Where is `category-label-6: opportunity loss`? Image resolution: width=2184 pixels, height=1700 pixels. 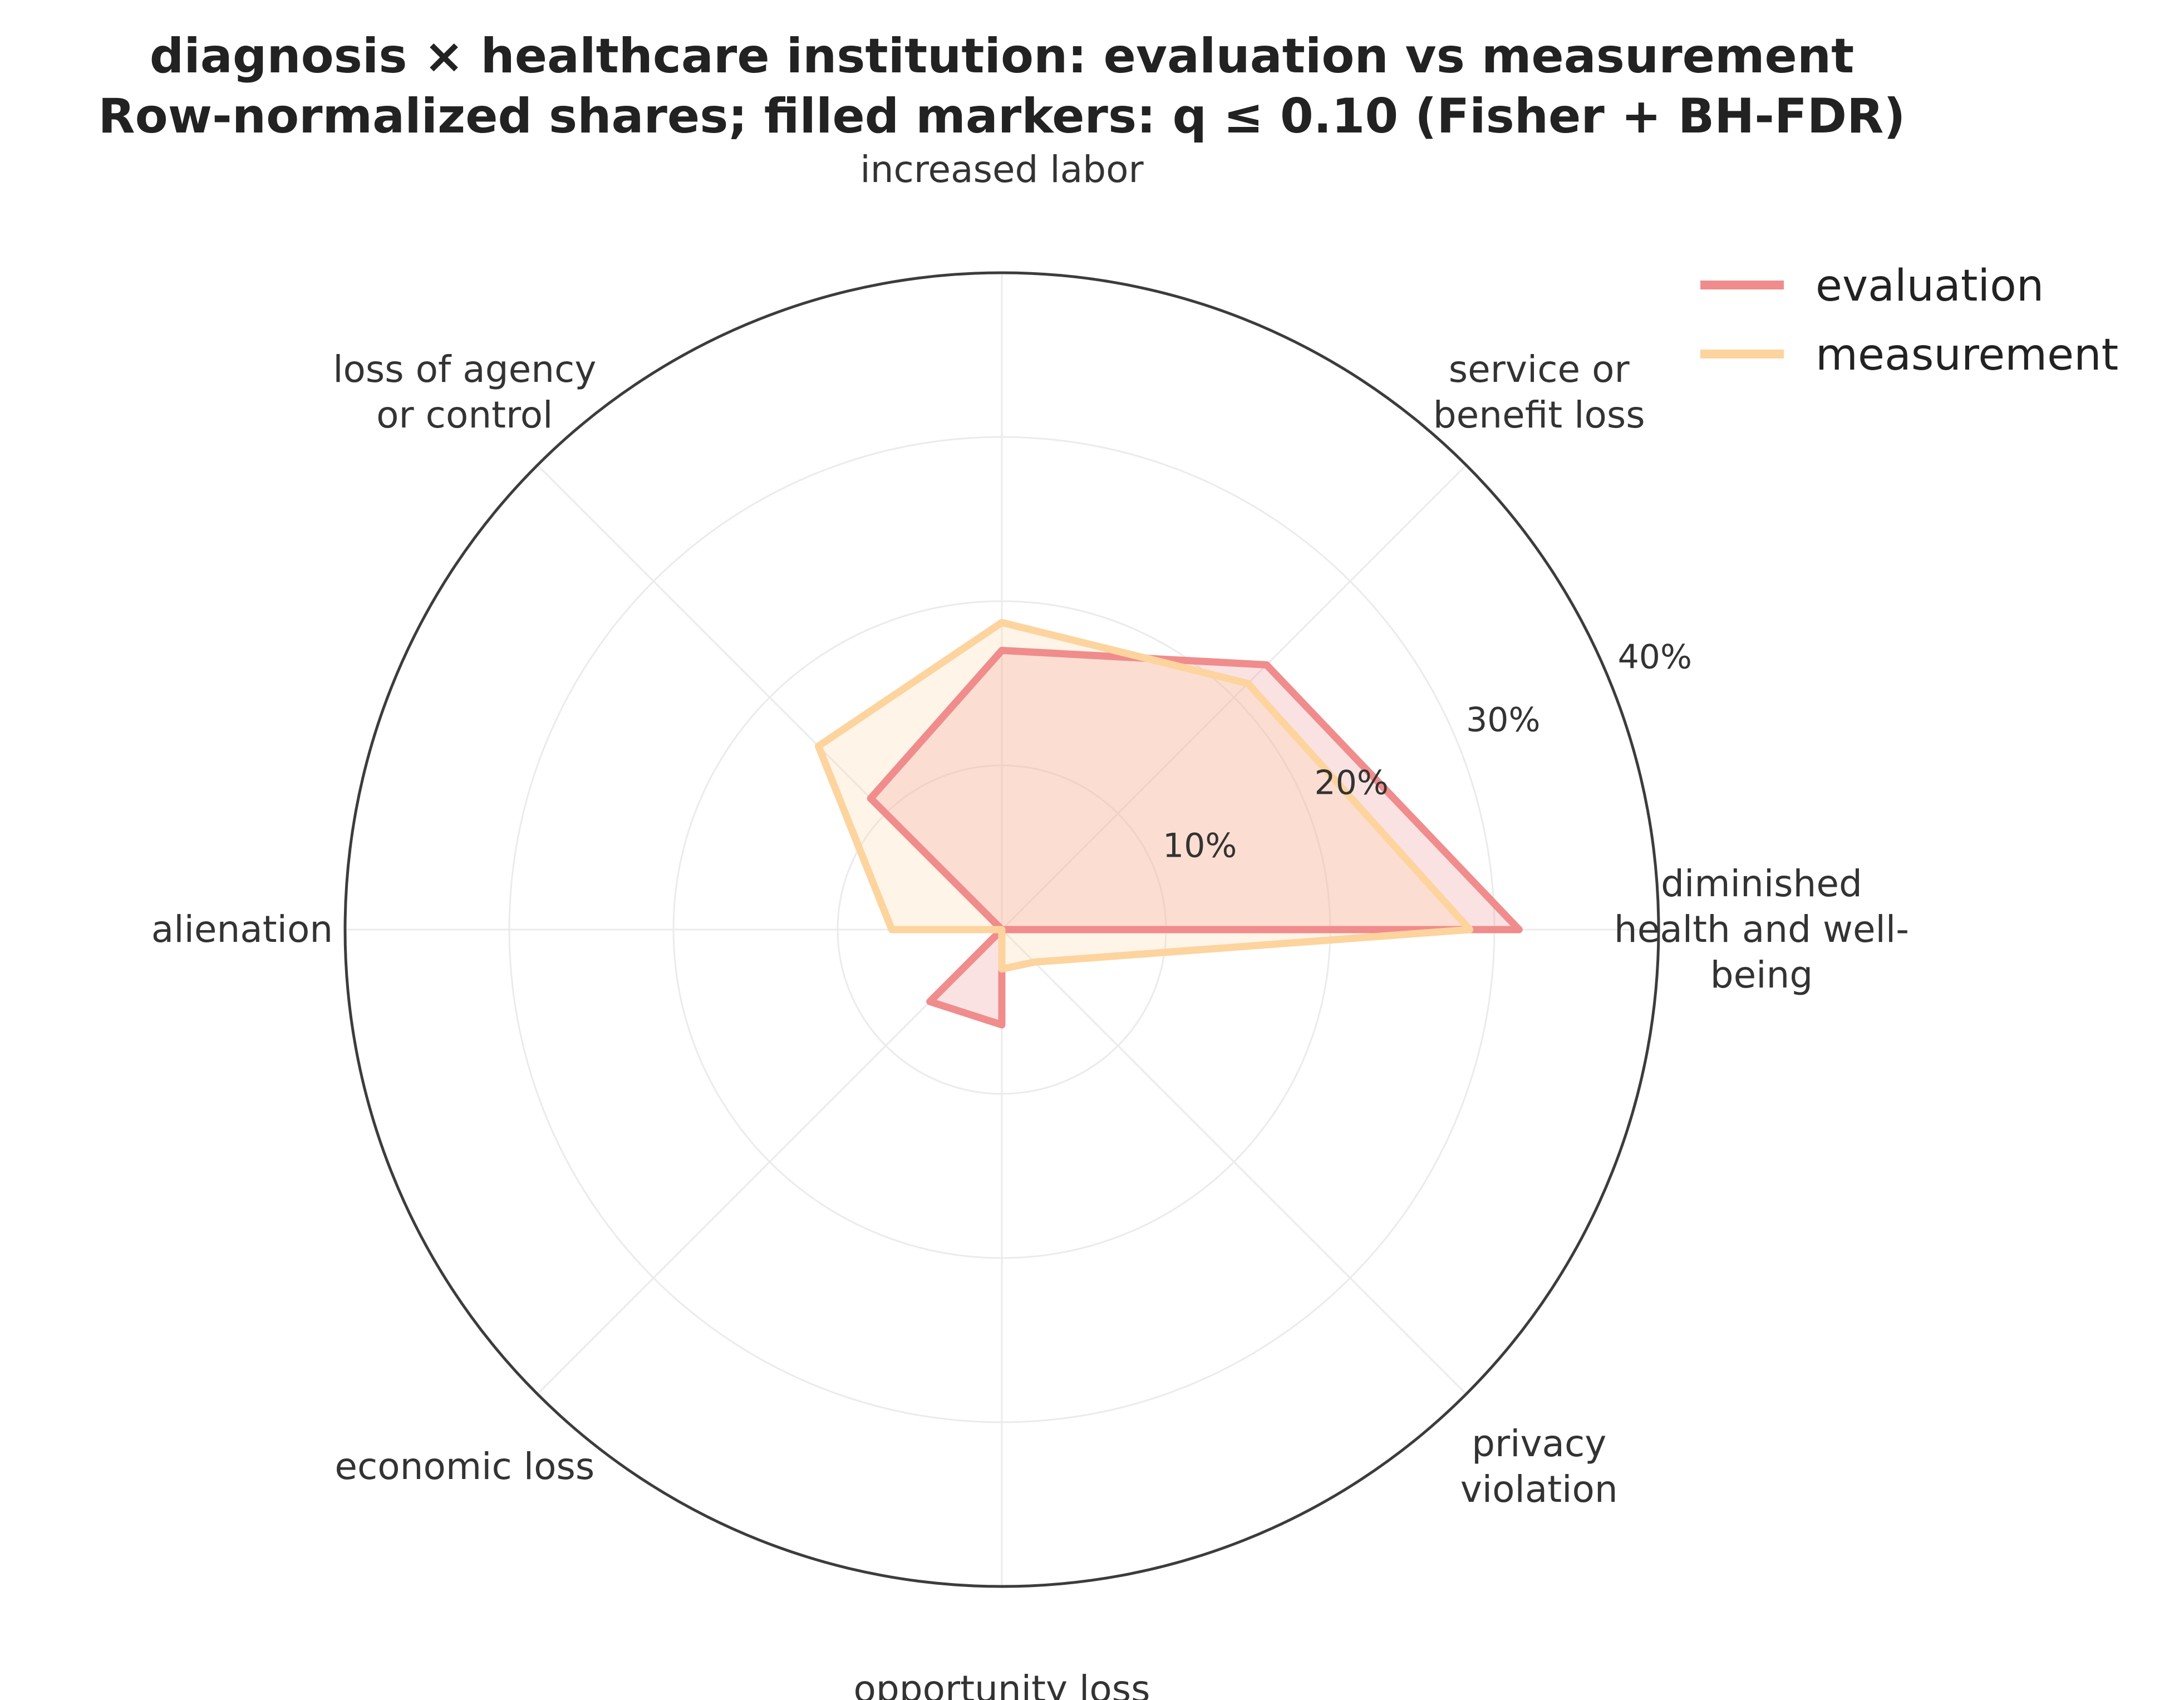 category-label-6: opportunity loss is located at coordinates (1002, 1684).